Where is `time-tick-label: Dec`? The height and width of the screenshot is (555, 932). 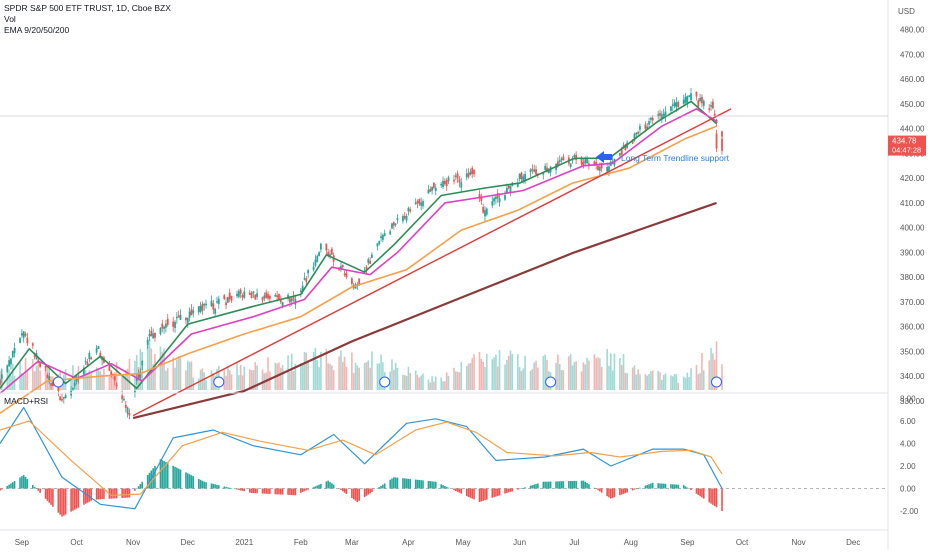
time-tick-label: Dec is located at coordinates (188, 542).